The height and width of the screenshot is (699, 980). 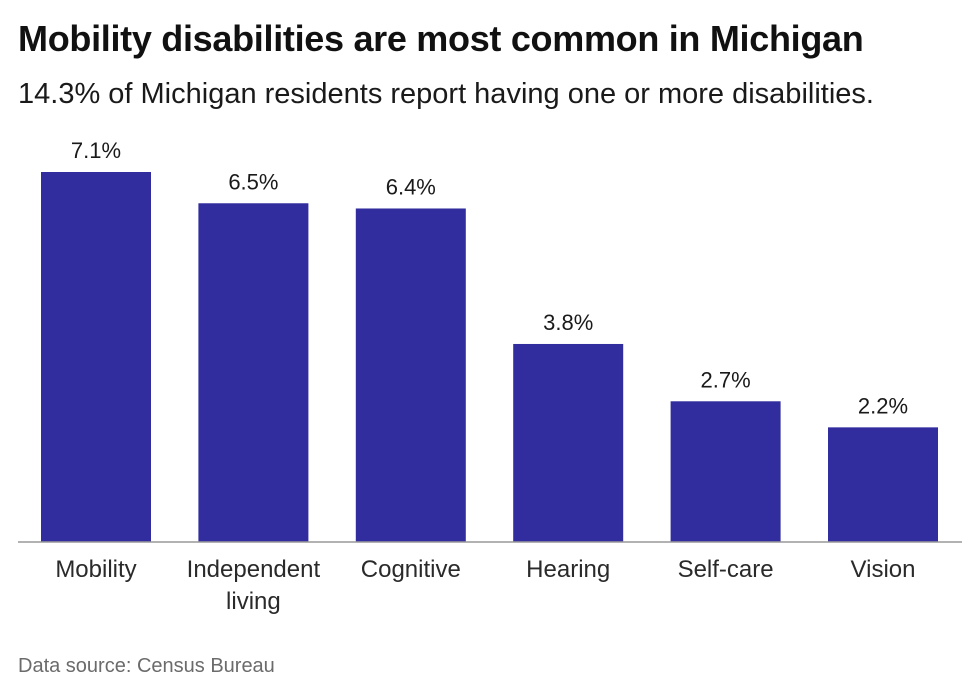 What do you see at coordinates (253, 181) in the screenshot?
I see `data-label: 6.5%` at bounding box center [253, 181].